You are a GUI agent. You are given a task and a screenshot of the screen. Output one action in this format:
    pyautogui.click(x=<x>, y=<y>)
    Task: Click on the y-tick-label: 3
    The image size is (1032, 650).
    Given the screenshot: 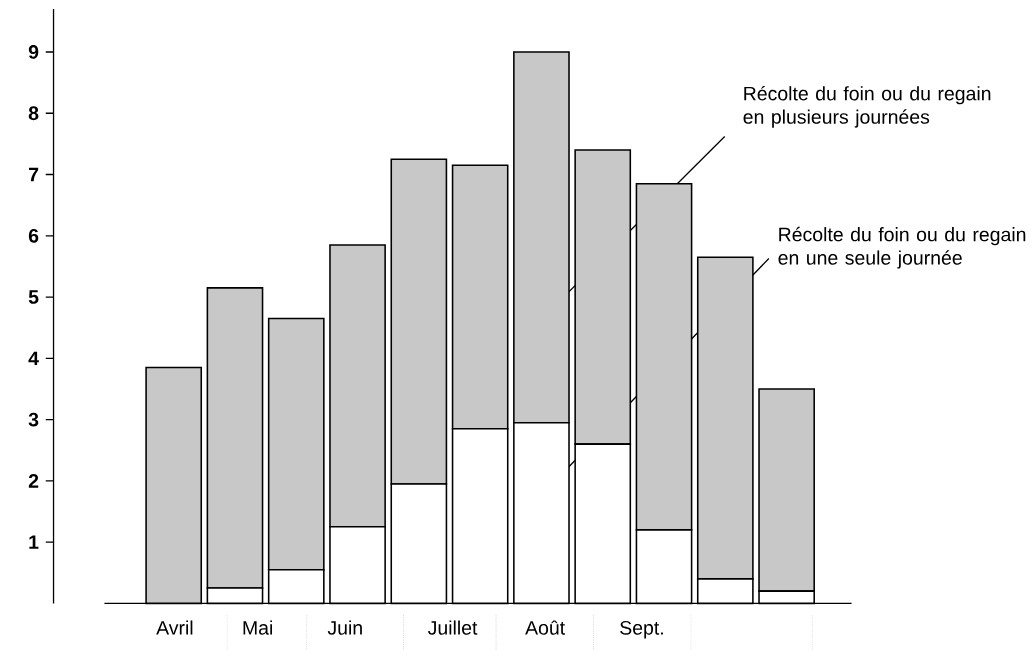 What is the action you would take?
    pyautogui.click(x=33, y=419)
    